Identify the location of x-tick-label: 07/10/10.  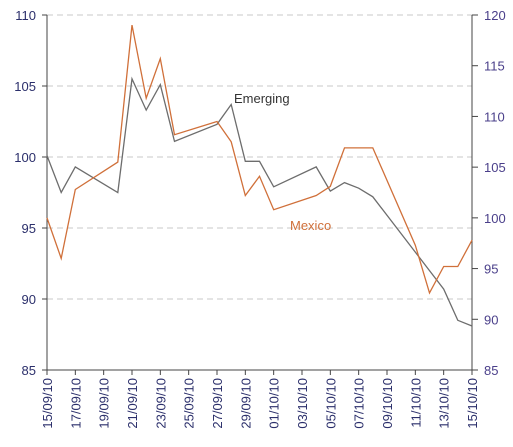
(359, 403).